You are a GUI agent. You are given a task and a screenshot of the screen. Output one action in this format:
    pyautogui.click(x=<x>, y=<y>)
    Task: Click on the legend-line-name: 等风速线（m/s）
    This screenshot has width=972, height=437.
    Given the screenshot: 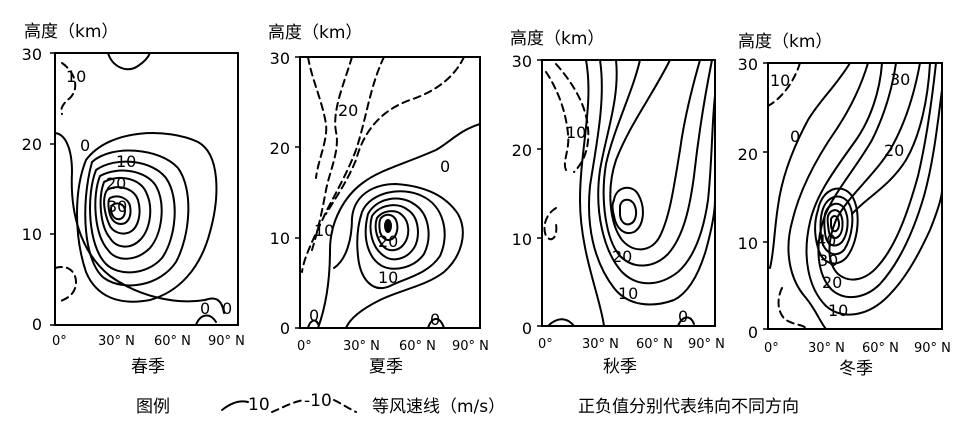 What is the action you would take?
    pyautogui.click(x=438, y=407)
    